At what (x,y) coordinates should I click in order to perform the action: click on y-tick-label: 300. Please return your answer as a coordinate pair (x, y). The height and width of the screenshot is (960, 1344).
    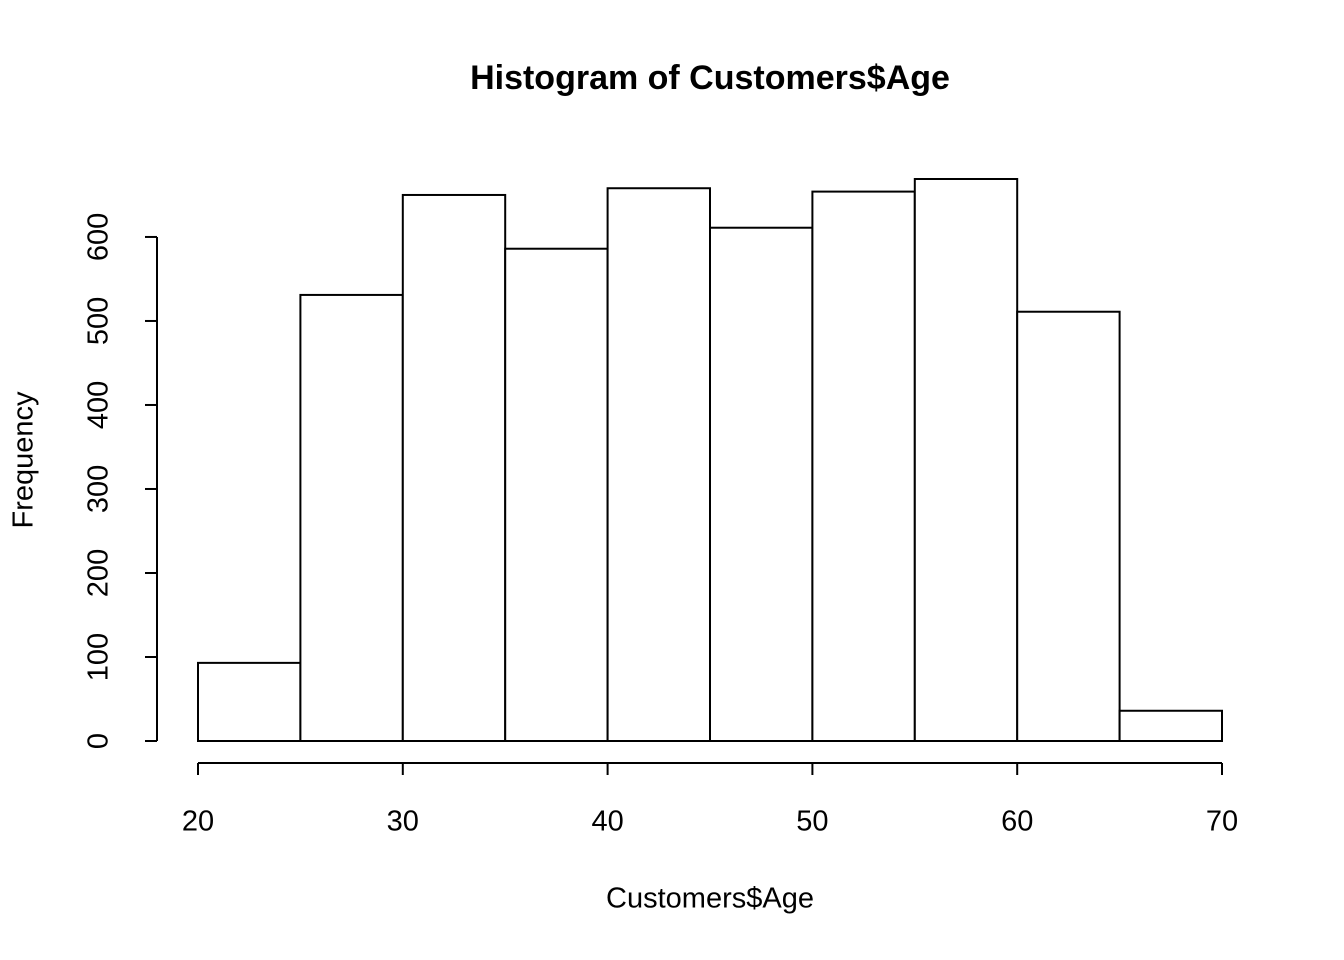
    Looking at the image, I should click on (99, 489).